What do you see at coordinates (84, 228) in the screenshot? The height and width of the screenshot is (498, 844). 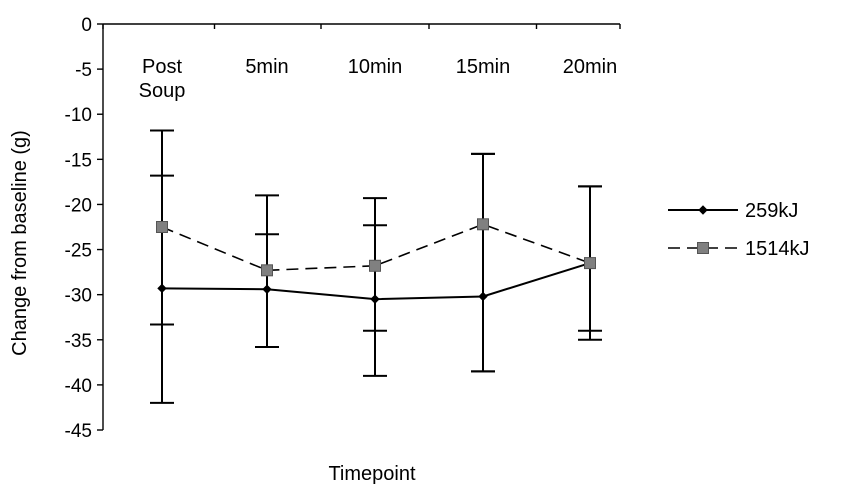 I see `y-axis: 0 -5 -10 -15 -20 -25 -30 -35 -40 -45` at bounding box center [84, 228].